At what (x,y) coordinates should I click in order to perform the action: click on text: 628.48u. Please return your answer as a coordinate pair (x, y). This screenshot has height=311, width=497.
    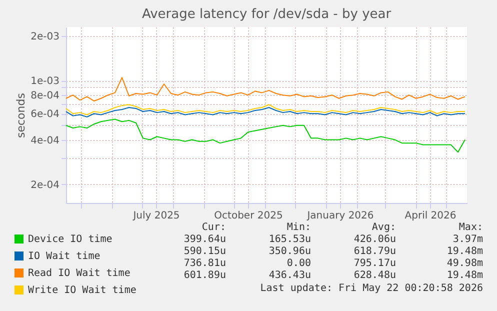
    Looking at the image, I should click on (375, 275).